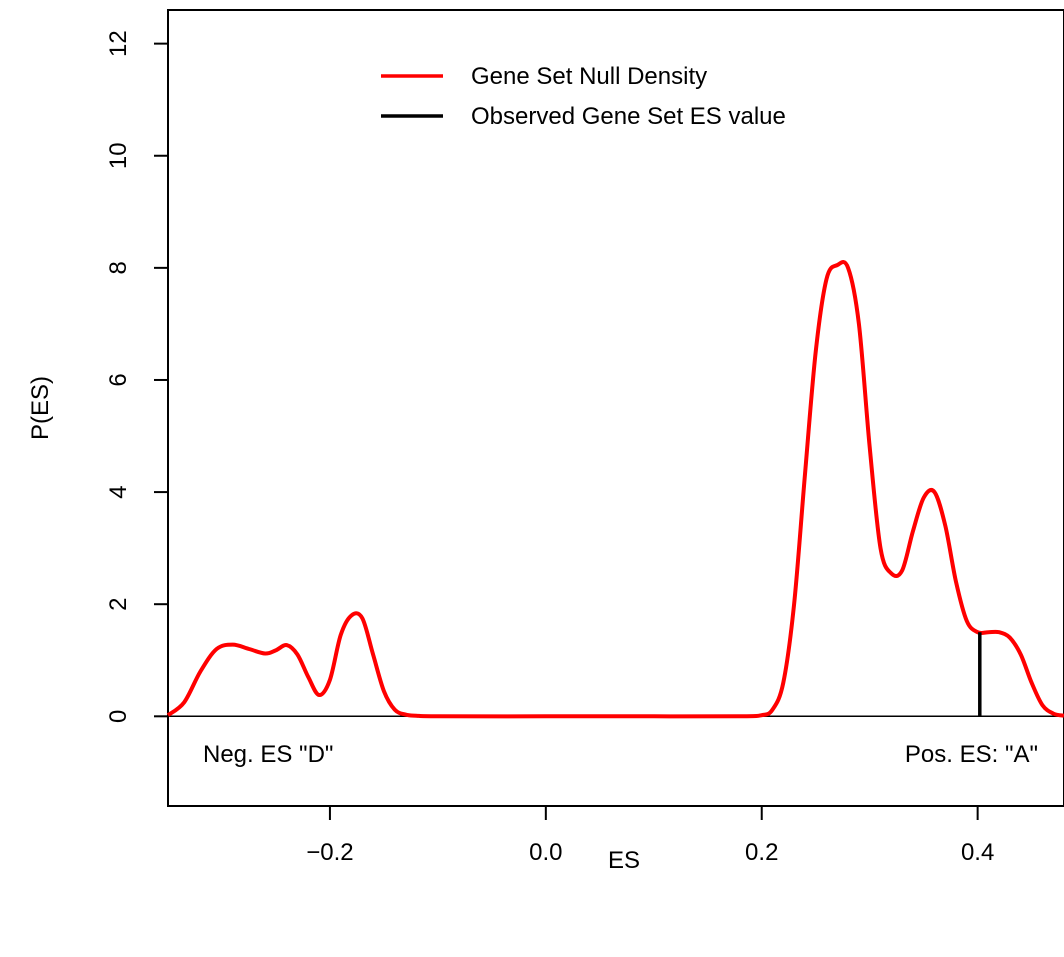 The image size is (1064, 957). Describe the element at coordinates (137, 376) in the screenshot. I see `y-axis: 0 2 4 6 8 10 12` at that location.